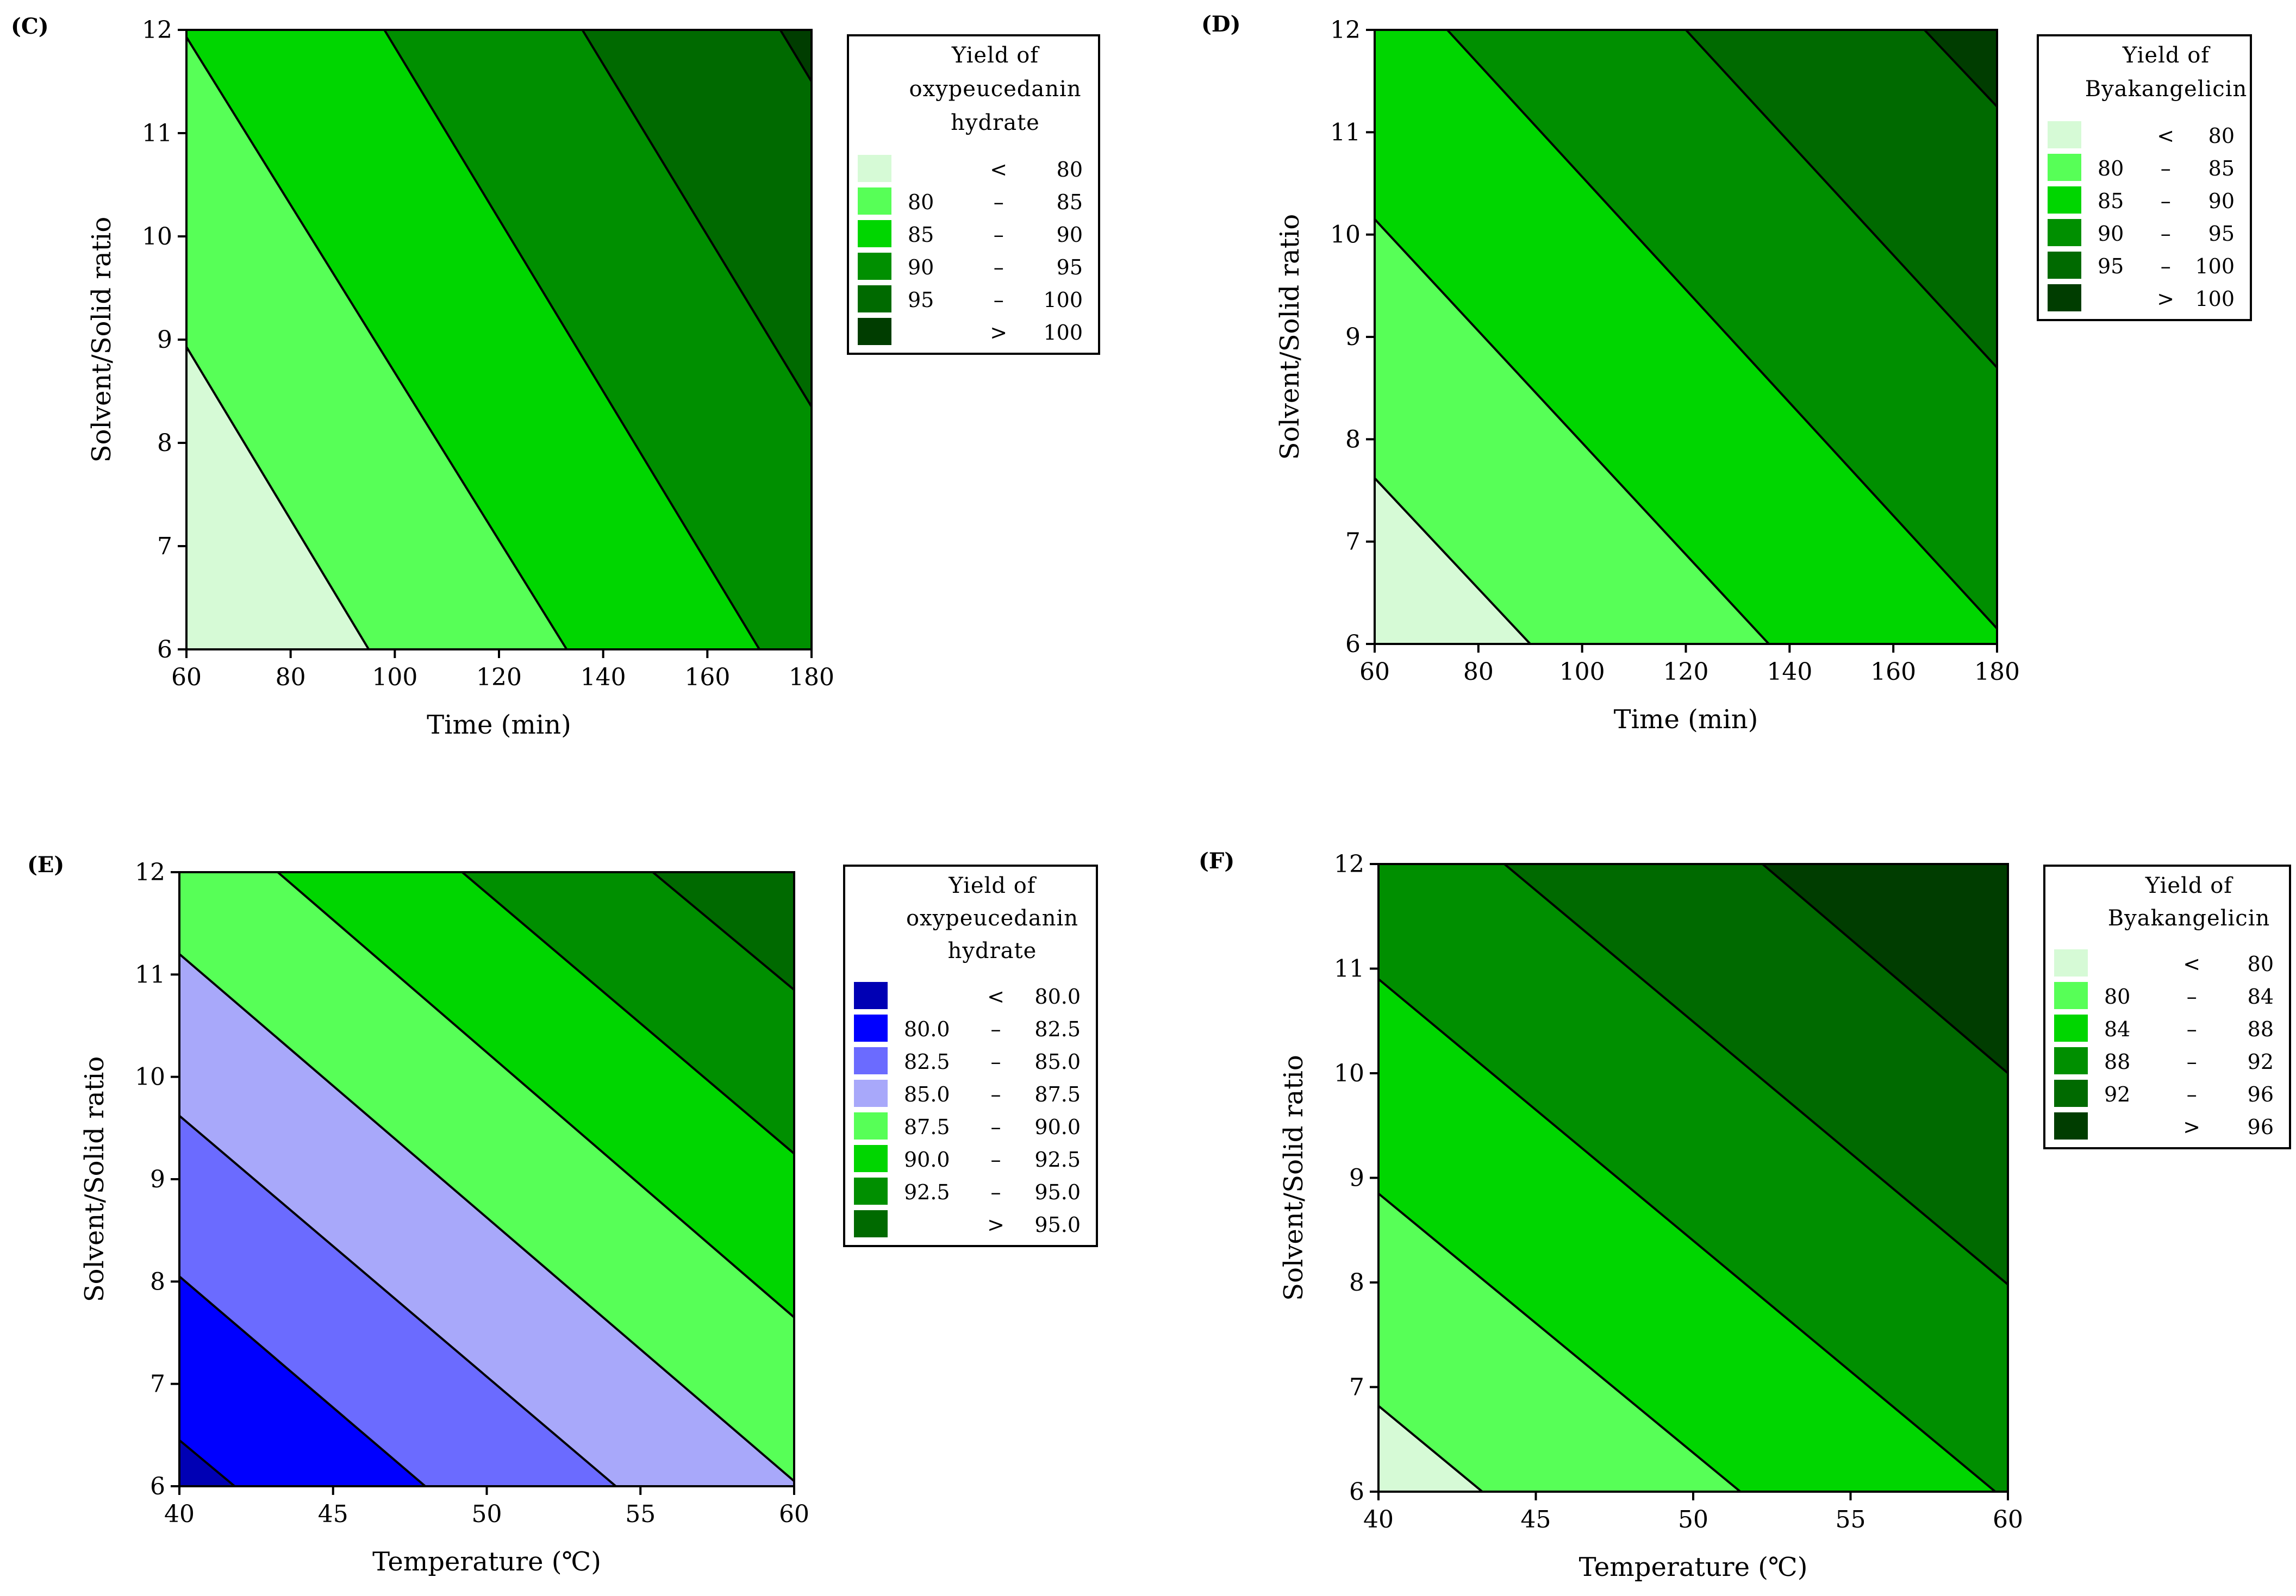 This screenshot has height=1596, width=2296. I want to click on x-tick-label: 60, so click(186, 677).